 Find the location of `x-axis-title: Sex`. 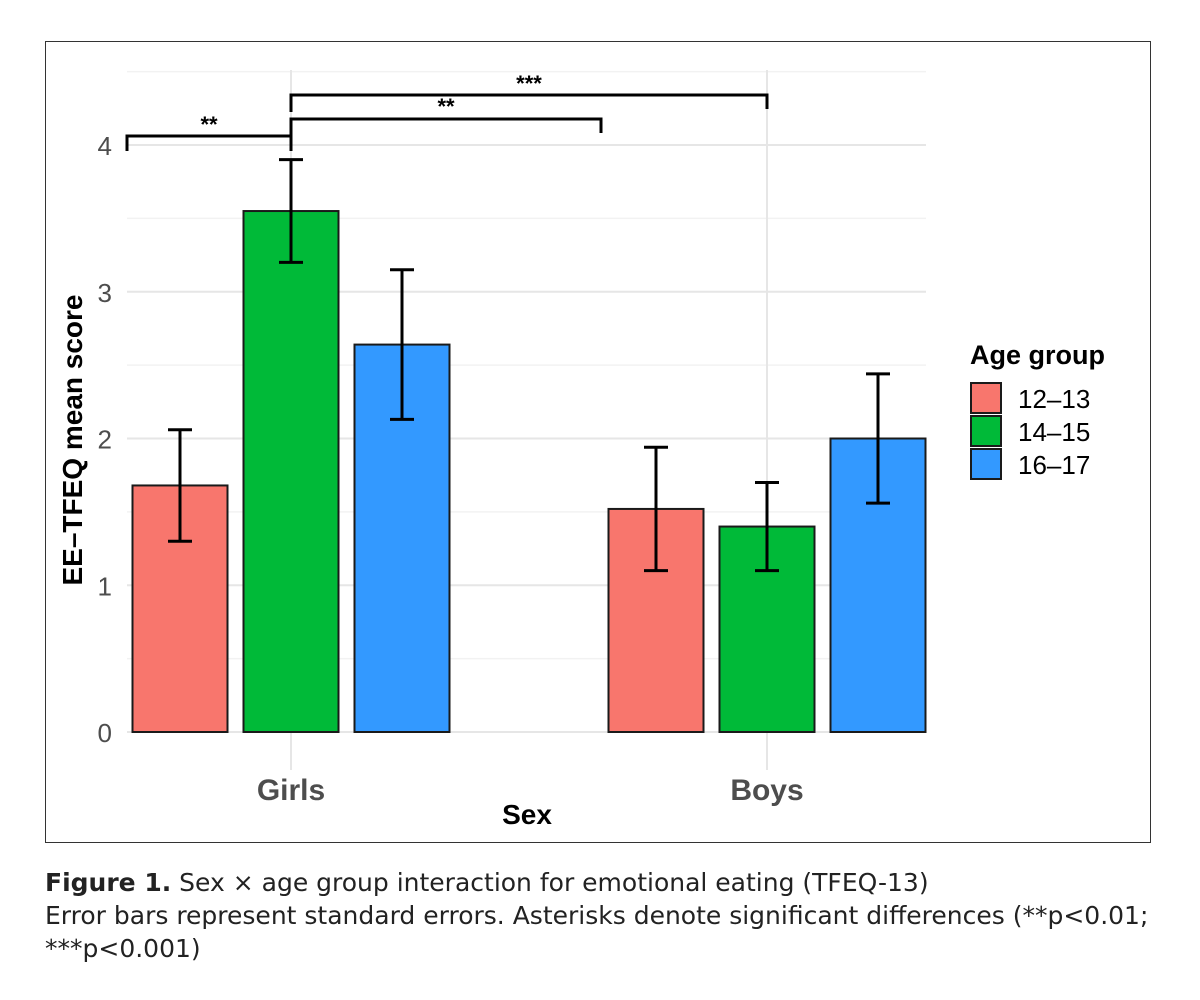

x-axis-title: Sex is located at coordinates (527, 814).